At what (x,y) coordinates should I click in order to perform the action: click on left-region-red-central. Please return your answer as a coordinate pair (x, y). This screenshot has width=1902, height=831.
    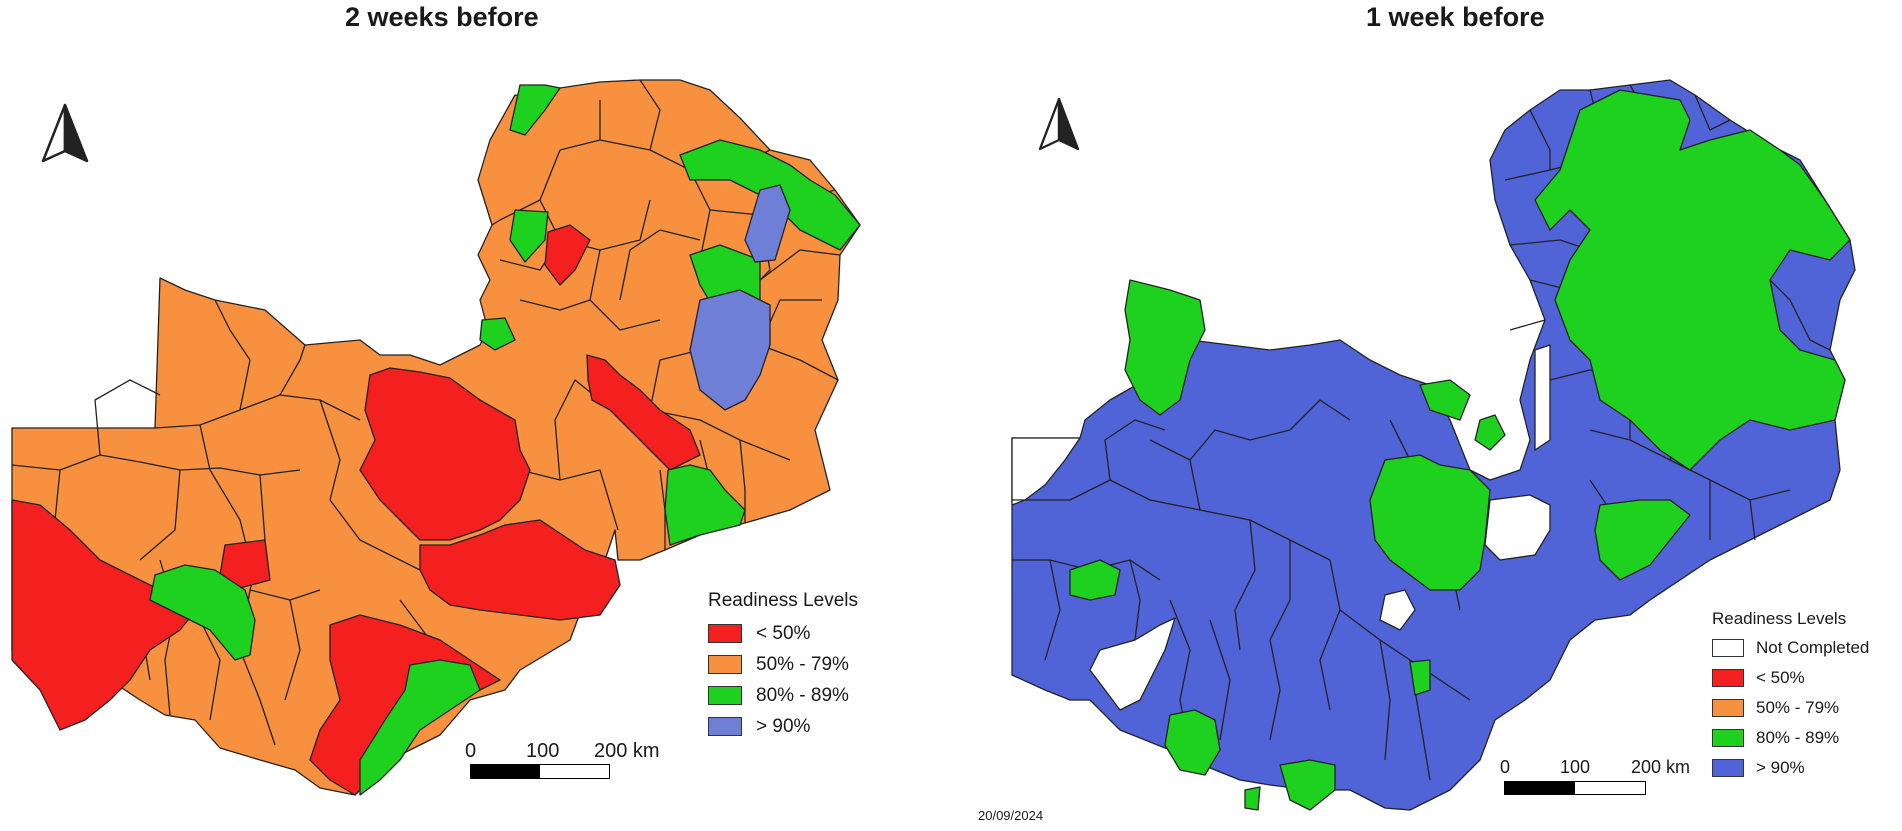
    Looking at the image, I should click on (445, 454).